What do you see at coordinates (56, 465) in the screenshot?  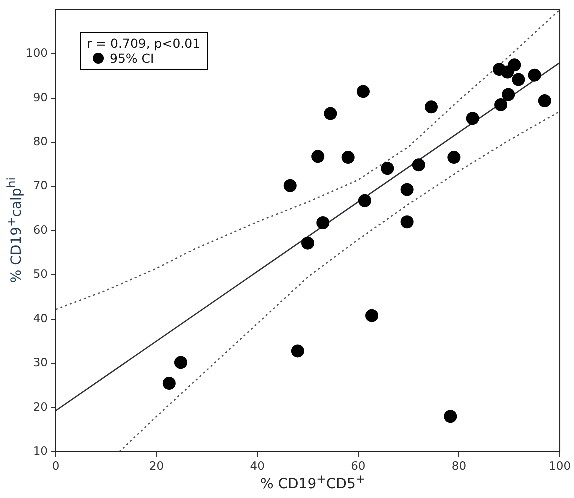 I see `x-tick-label: 0` at bounding box center [56, 465].